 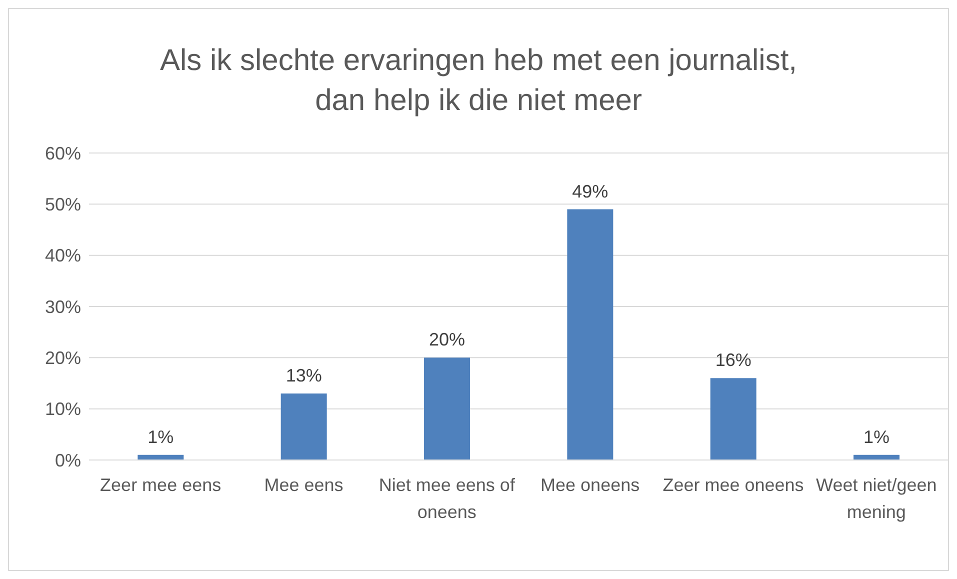 I want to click on x-tick-label: Niet mee eens of oneens, so click(x=447, y=498).